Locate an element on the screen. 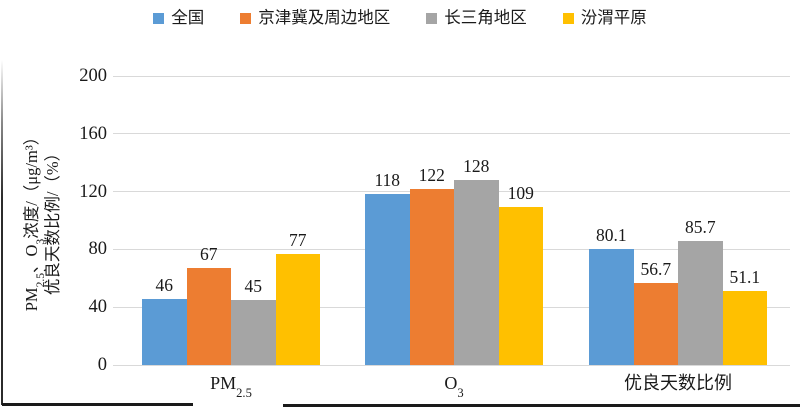 The image size is (800, 411). value-label-O3-全国: 118 is located at coordinates (387, 180).